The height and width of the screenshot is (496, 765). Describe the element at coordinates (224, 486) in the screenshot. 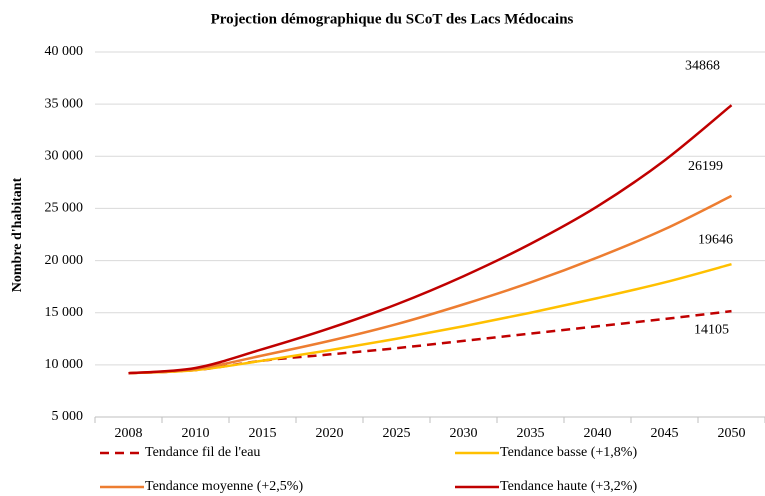

I see `legend-label: Tendance moyenne (+2,5%)` at that location.